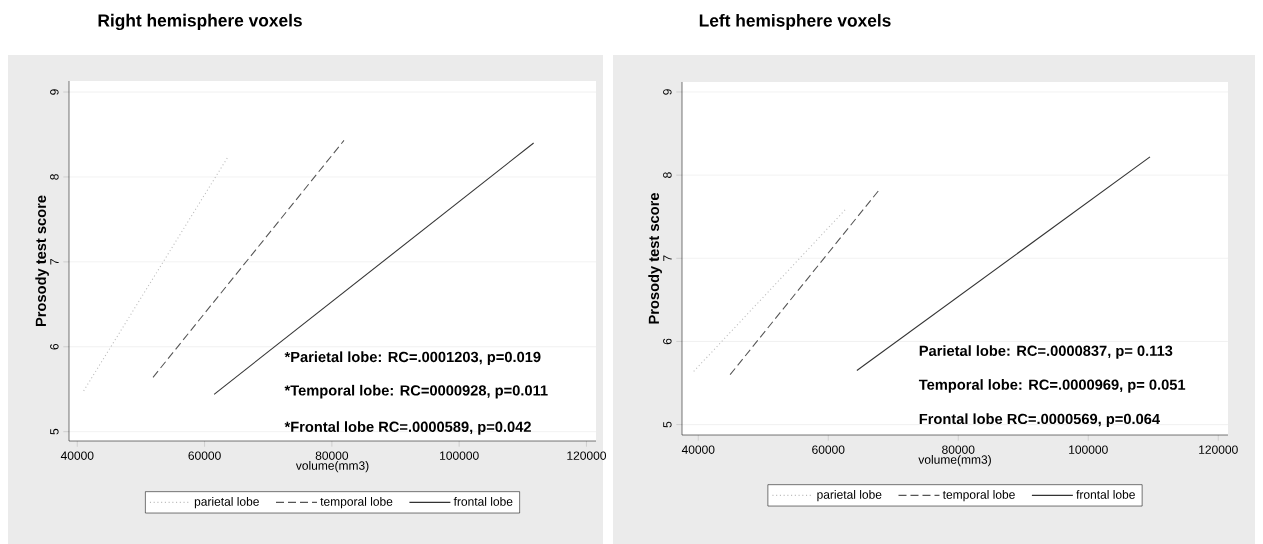 This screenshot has width=1263, height=544. What do you see at coordinates (412, 358) in the screenshot?
I see `annotation: *Parietal lobe: RC=.0001203, p=0.019` at bounding box center [412, 358].